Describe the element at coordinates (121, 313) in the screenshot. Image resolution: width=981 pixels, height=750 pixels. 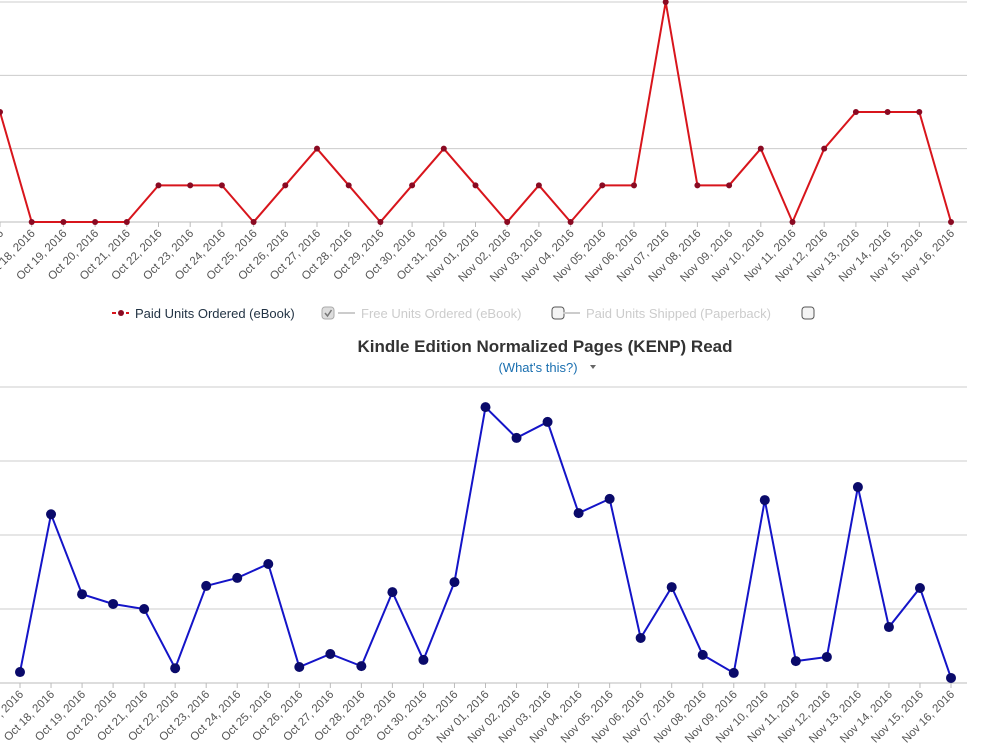
I see `legend-marker` at that location.